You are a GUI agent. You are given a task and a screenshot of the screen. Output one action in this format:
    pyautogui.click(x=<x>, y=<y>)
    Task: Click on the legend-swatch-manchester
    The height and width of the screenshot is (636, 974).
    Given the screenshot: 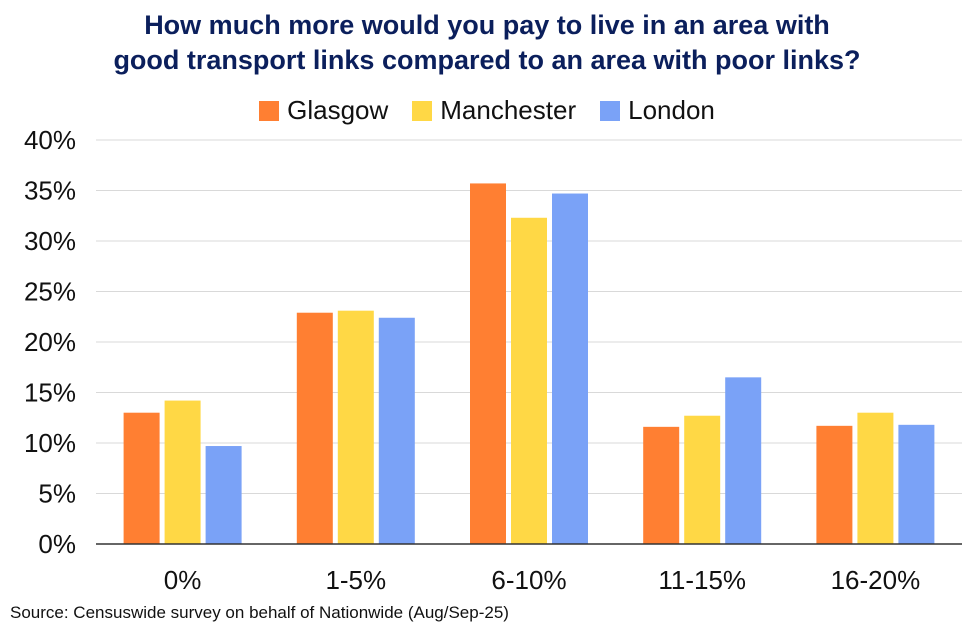 What is the action you would take?
    pyautogui.click(x=422, y=110)
    